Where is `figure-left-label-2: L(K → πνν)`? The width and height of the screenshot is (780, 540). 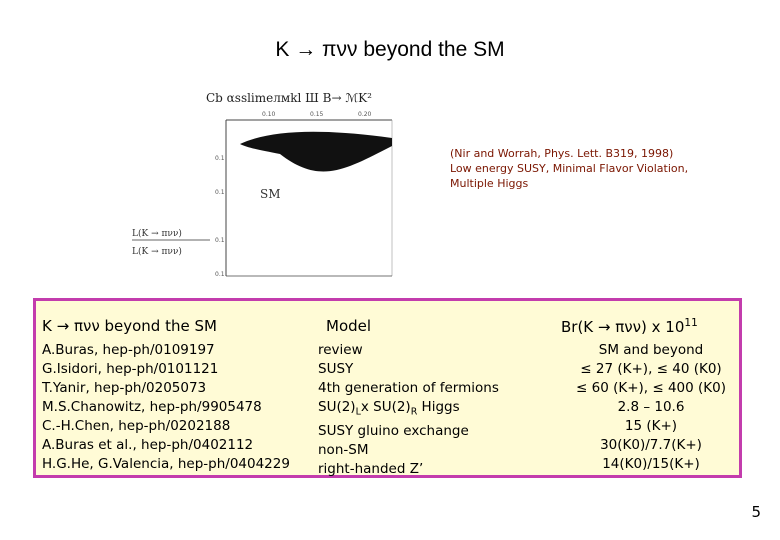 figure-left-label-2: L(K → πνν) is located at coordinates (157, 251).